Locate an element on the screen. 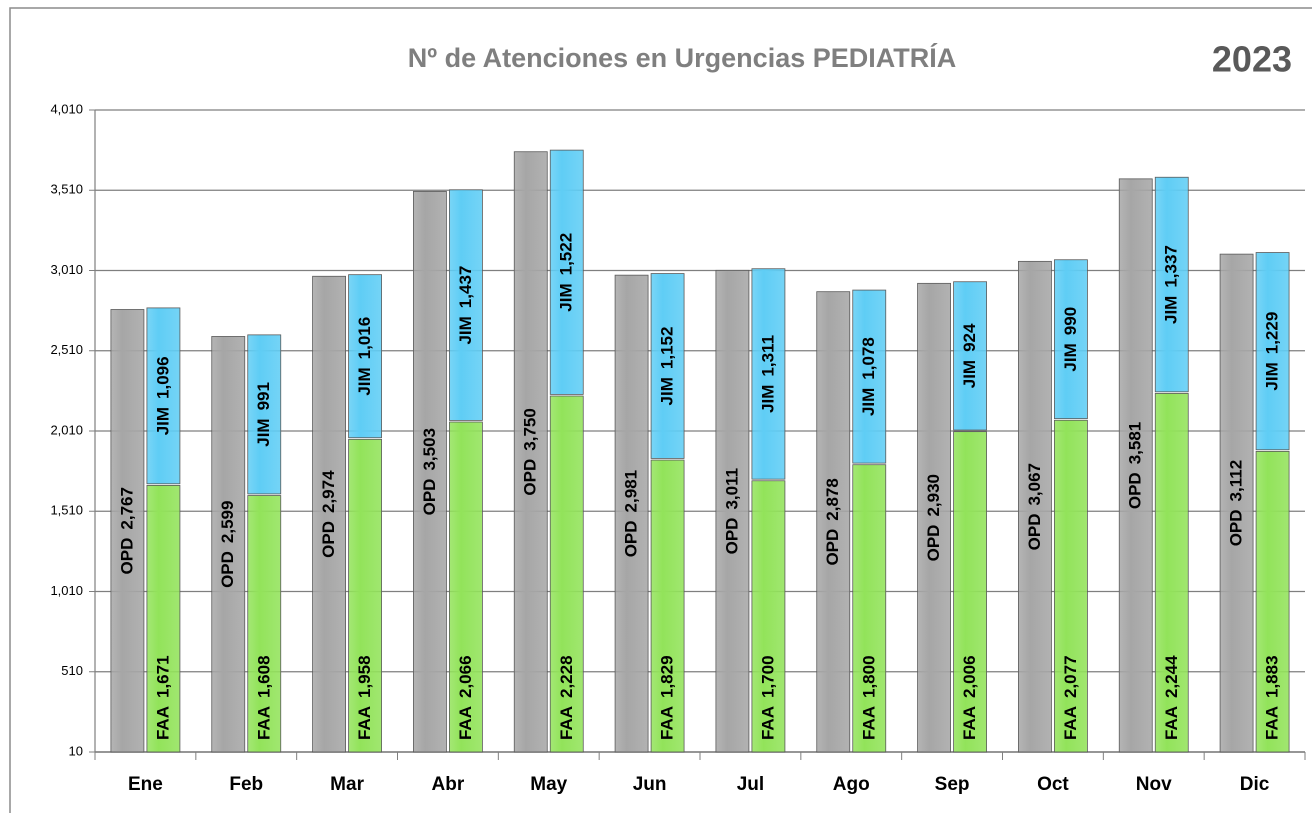 This screenshot has width=1312, height=813. data-label: JIM 1,311 is located at coordinates (768, 374).